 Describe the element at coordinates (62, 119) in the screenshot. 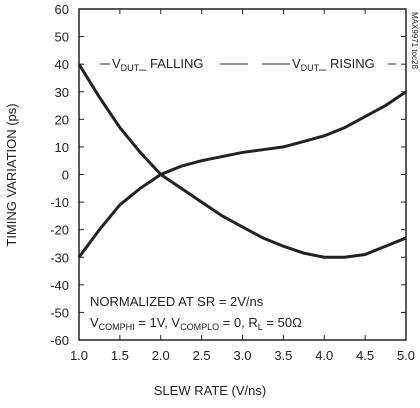

I see `y-tick-label: 20` at that location.